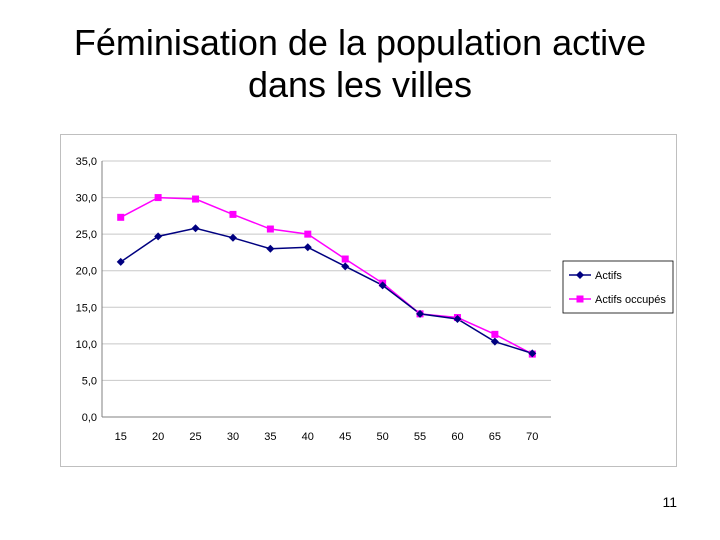 This screenshot has width=720, height=540. I want to click on x-tick-label: 40, so click(308, 437).